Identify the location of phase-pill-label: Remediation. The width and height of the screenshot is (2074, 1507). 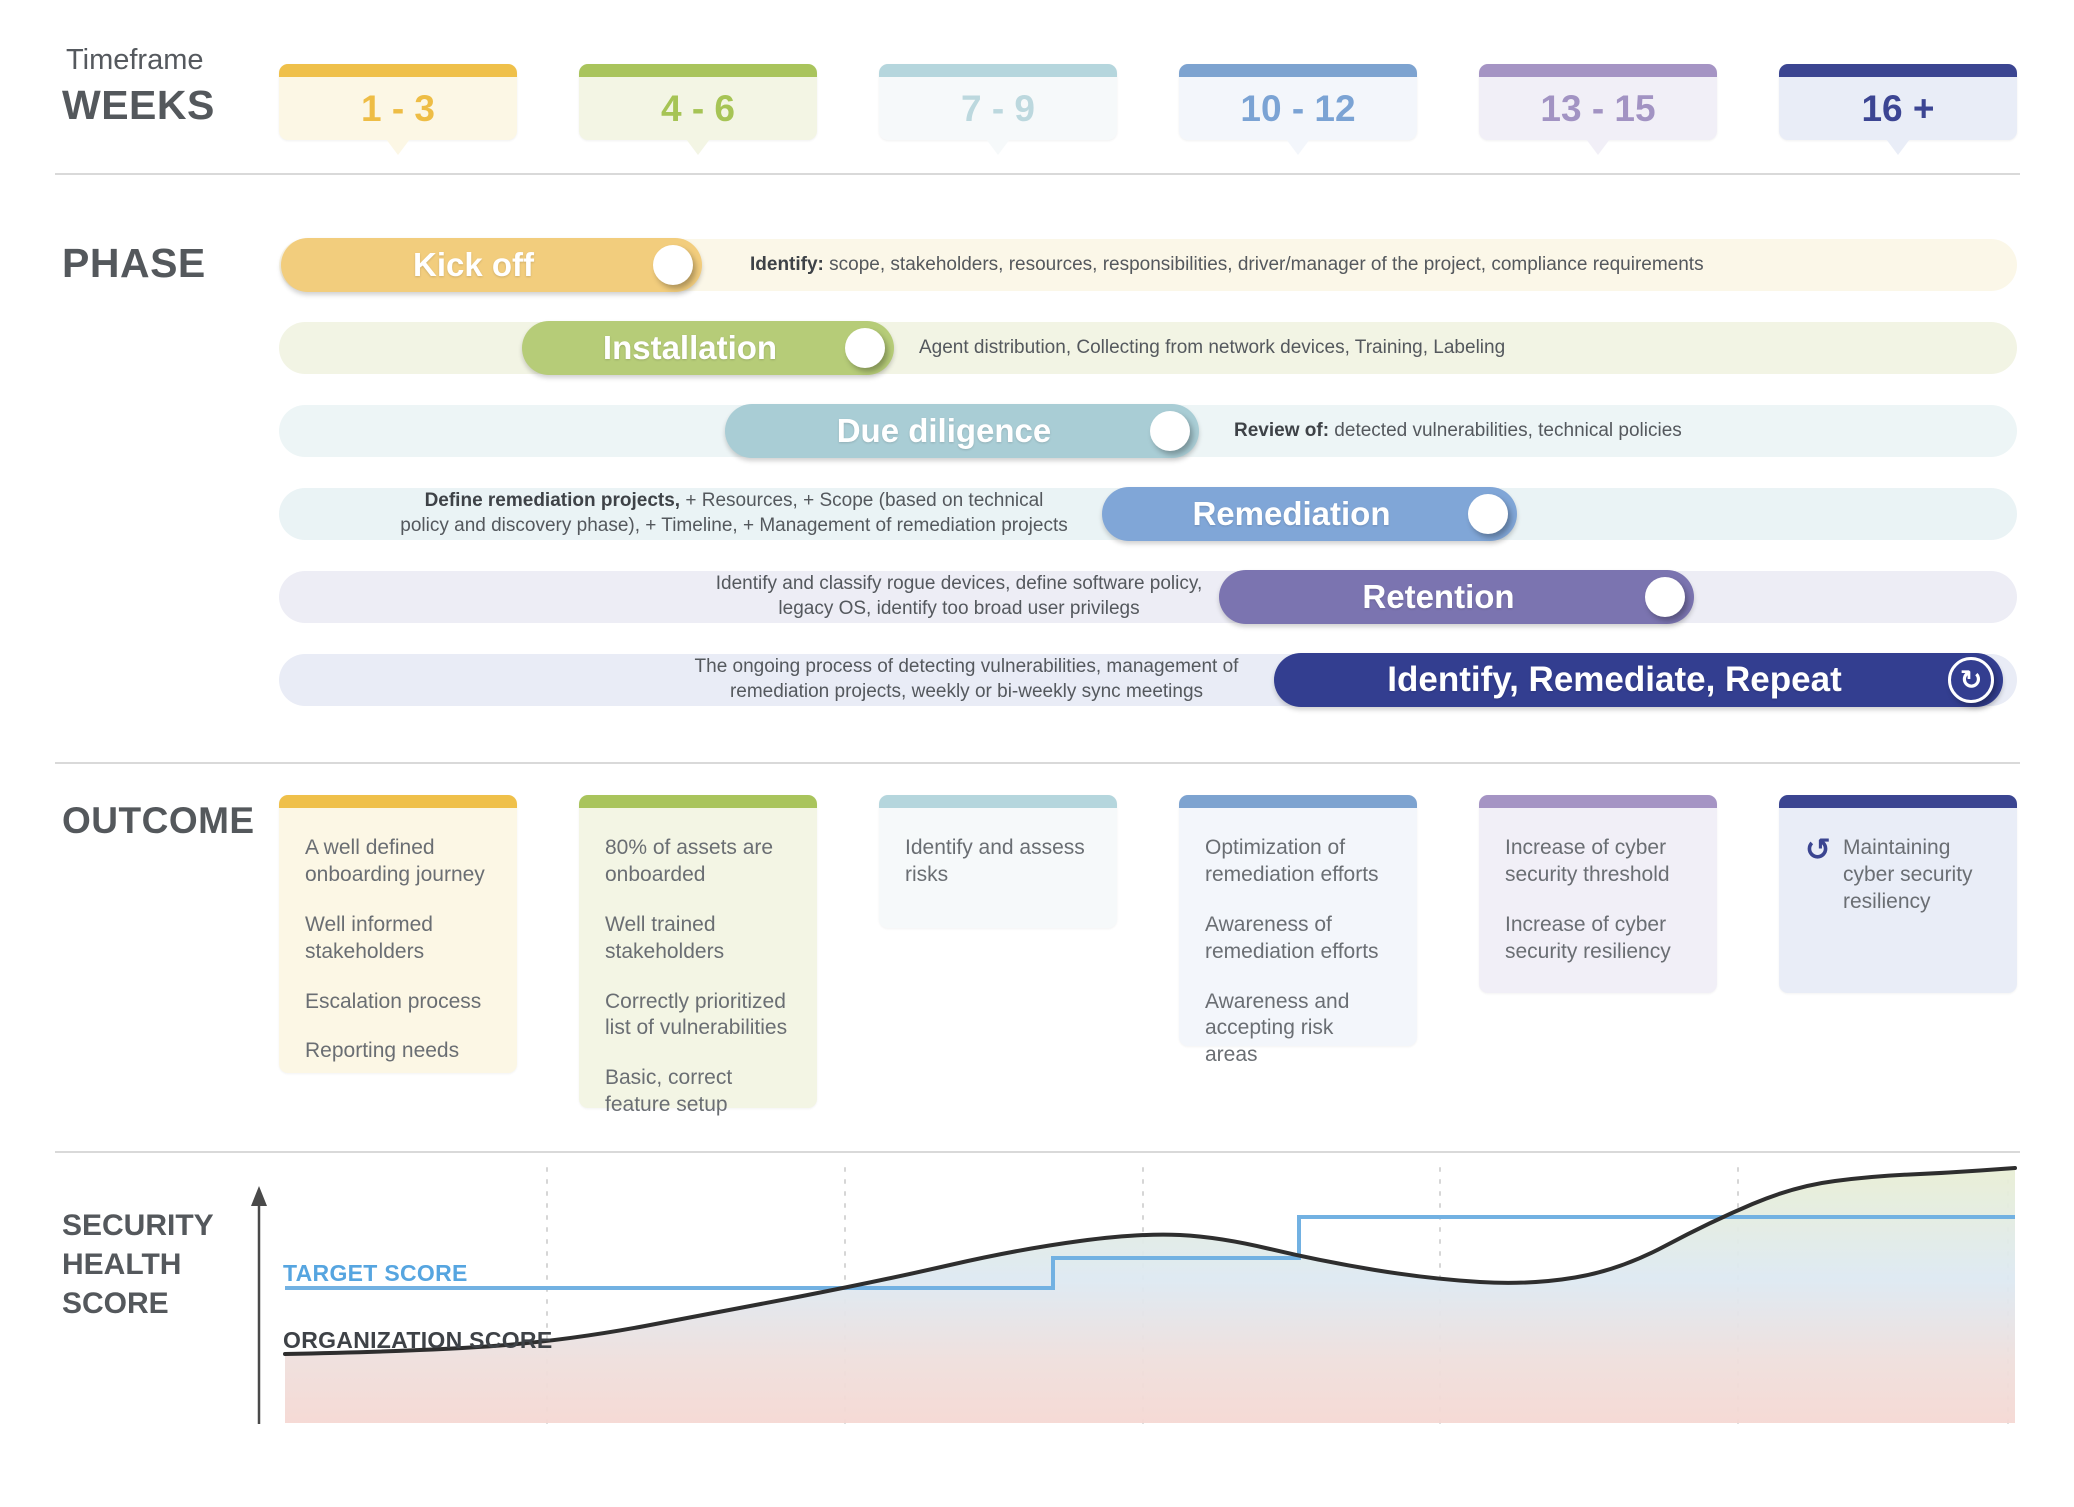
(1291, 513).